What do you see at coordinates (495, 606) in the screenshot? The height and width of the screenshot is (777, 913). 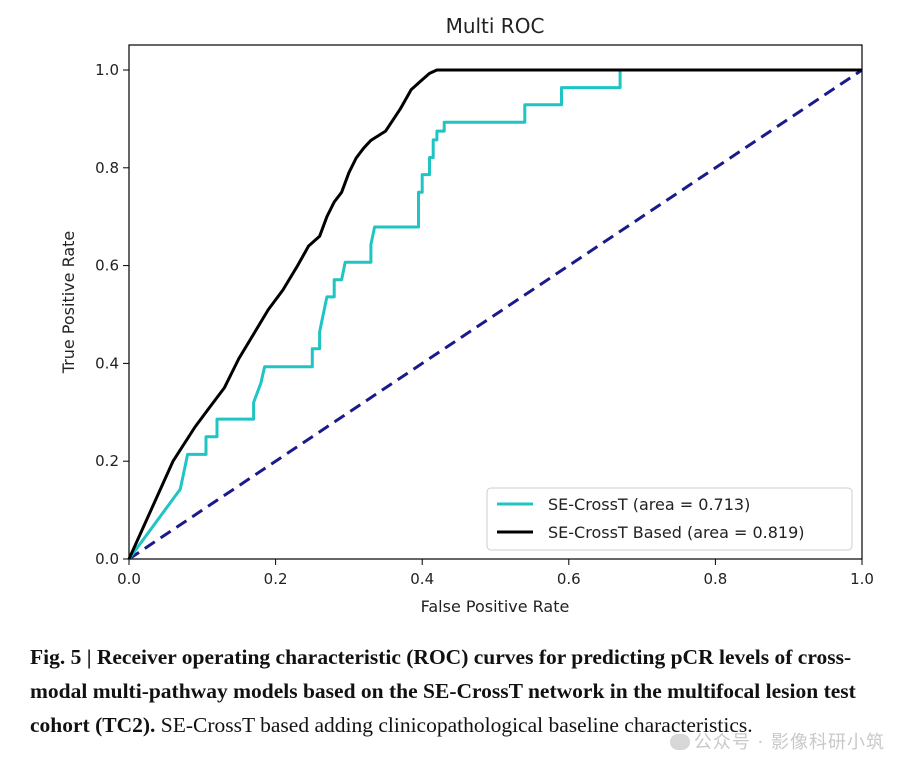 I see `x-axis-label: False Positive Rate` at bounding box center [495, 606].